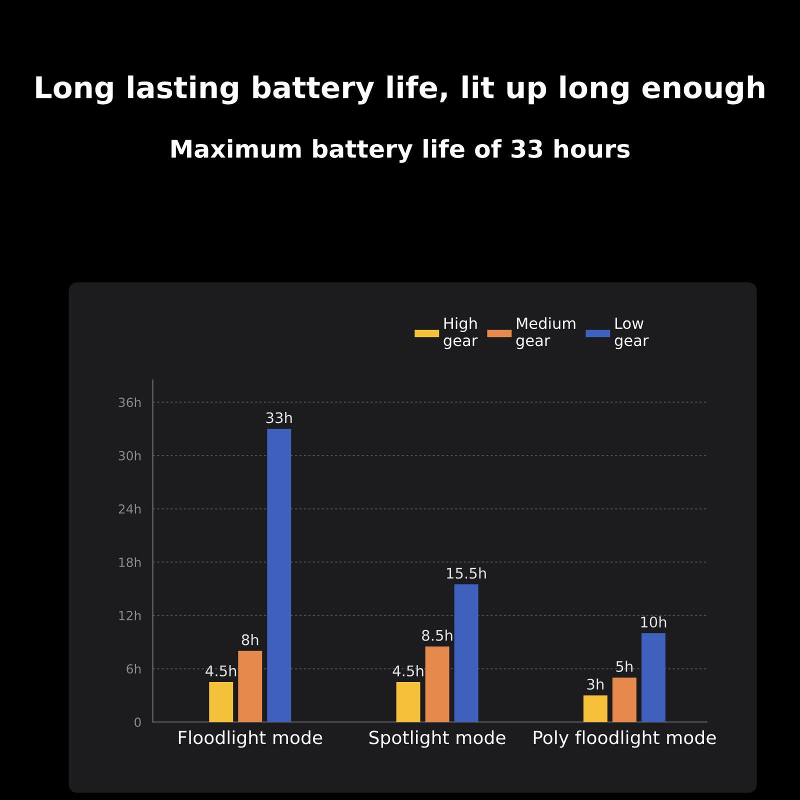 This screenshot has height=800, width=800. I want to click on legend-label: Medium gear, so click(546, 333).